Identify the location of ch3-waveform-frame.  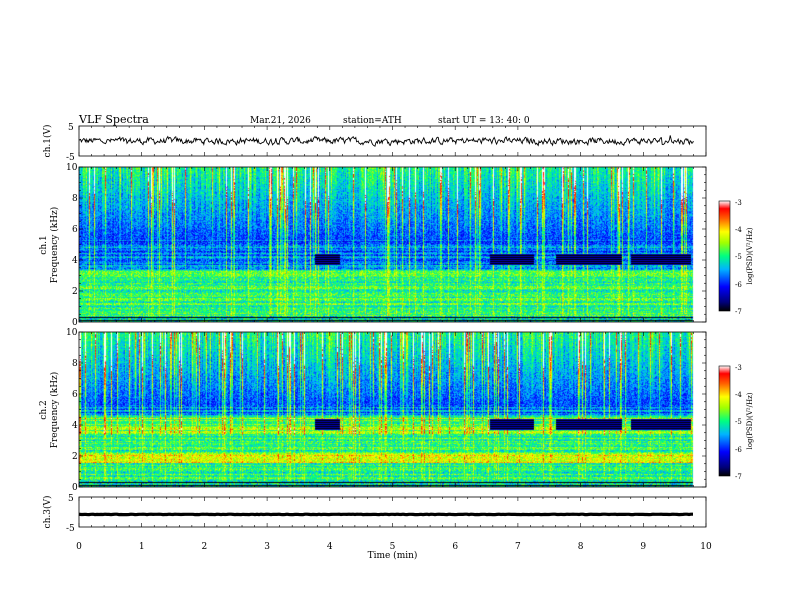
(392, 512).